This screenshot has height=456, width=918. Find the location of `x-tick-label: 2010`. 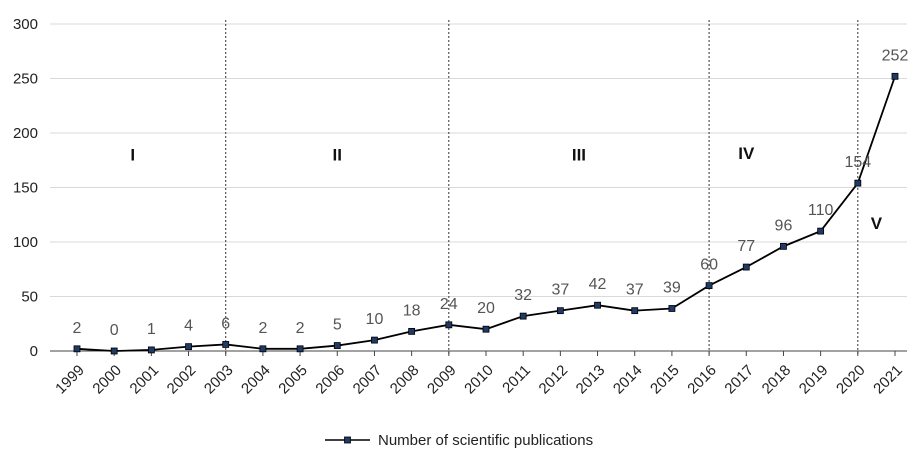

x-tick-label: 2010 is located at coordinates (479, 380).